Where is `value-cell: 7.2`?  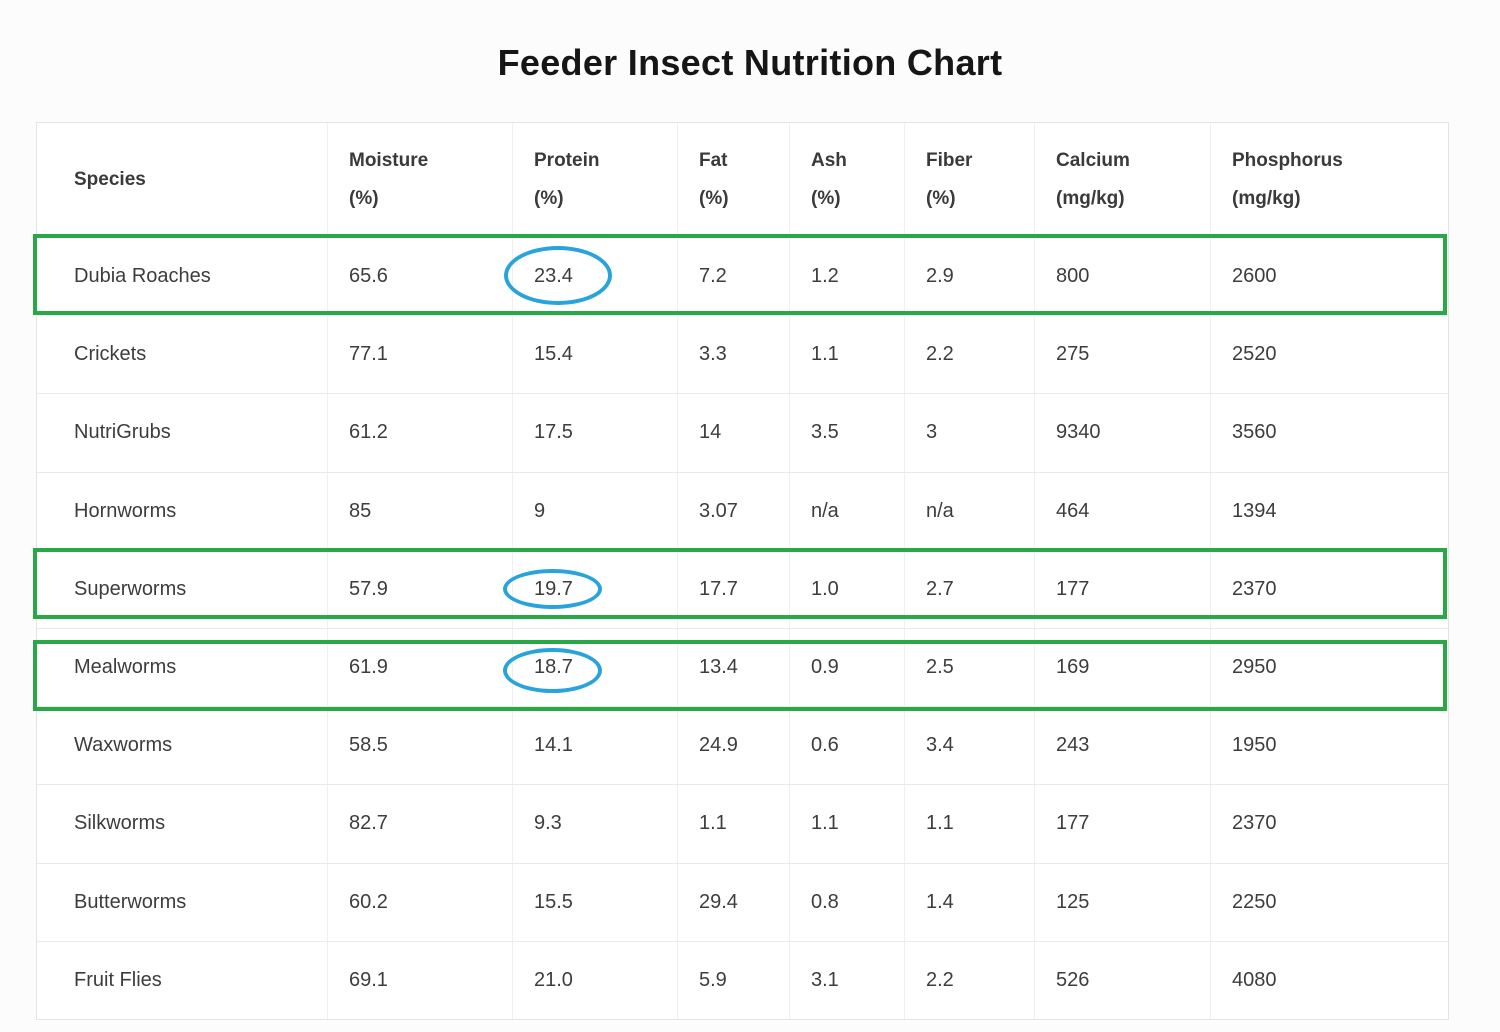 value-cell: 7.2 is located at coordinates (734, 277).